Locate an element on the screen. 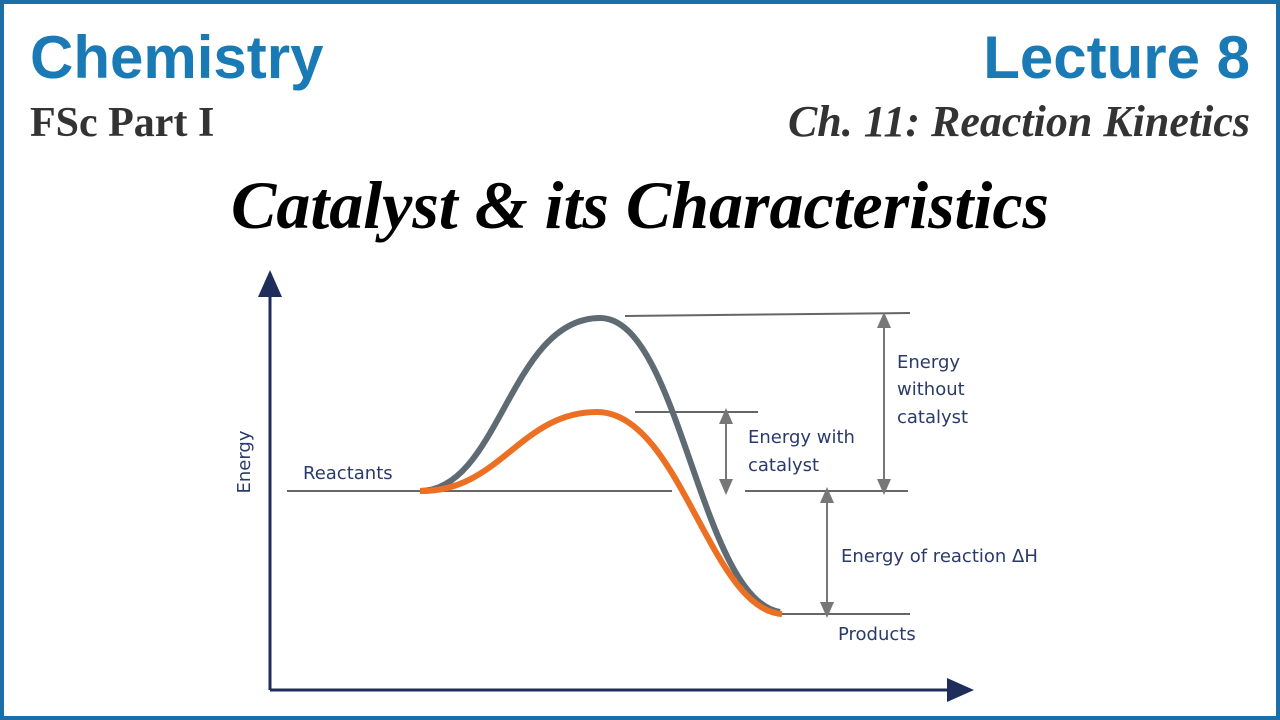 The image size is (1280, 720). without-label: catalyst is located at coordinates (932, 417).